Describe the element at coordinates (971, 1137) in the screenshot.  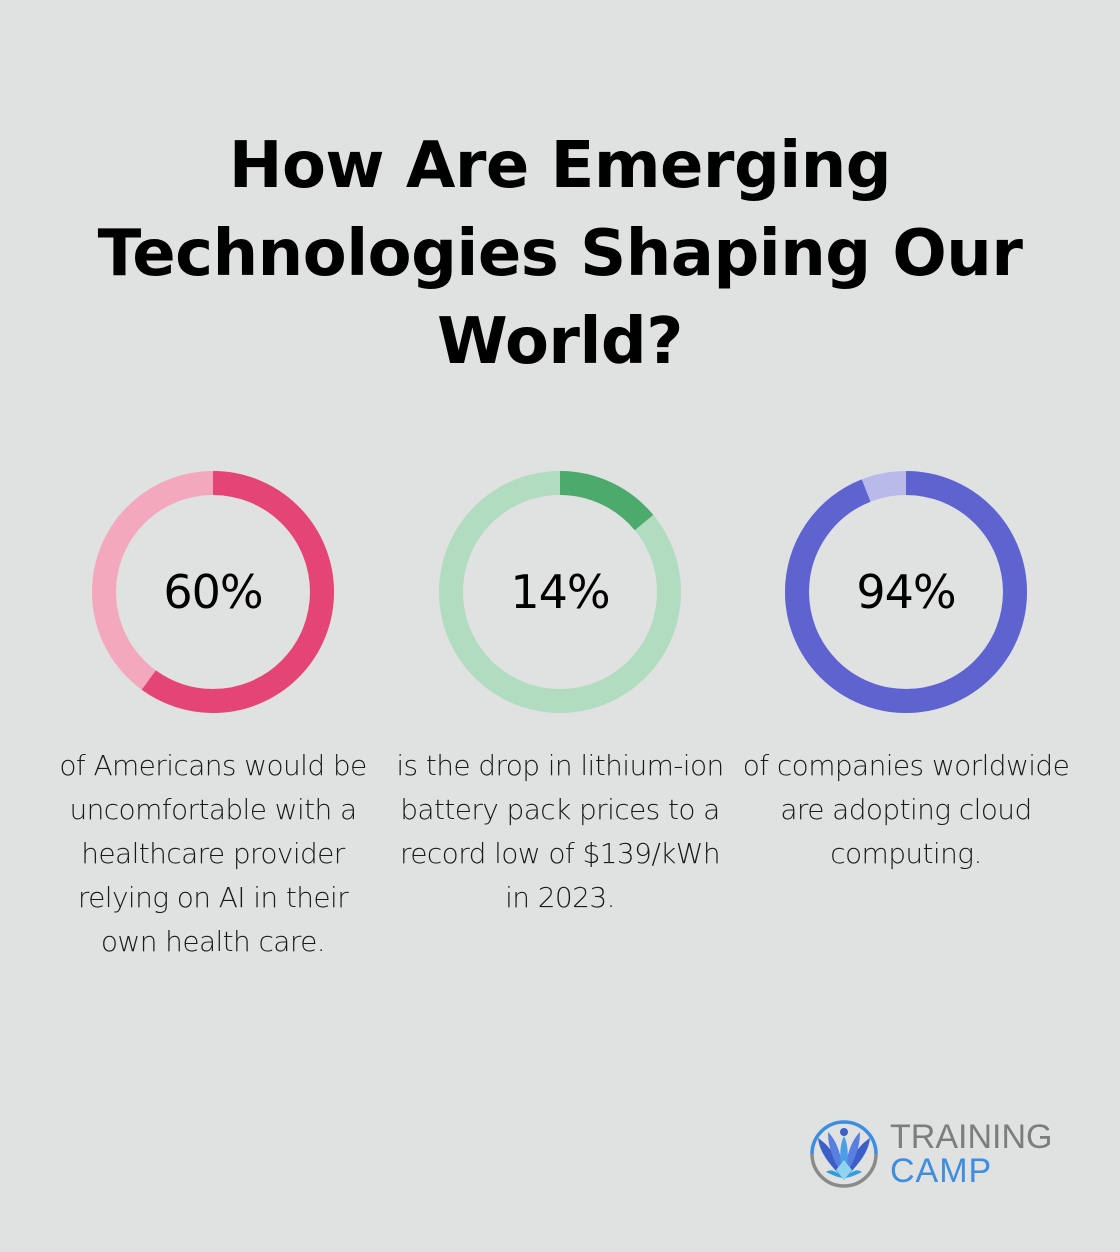
I see `logo-text-training: TRAINING` at that location.